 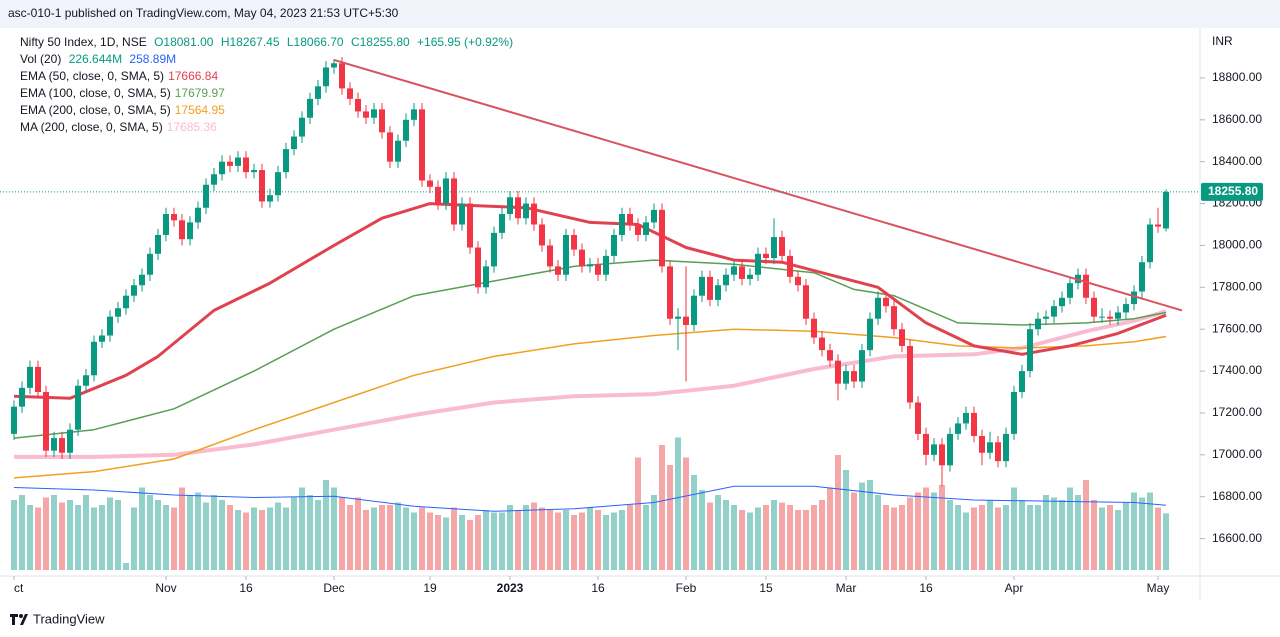 I want to click on volume-ma-line, so click(x=590, y=498).